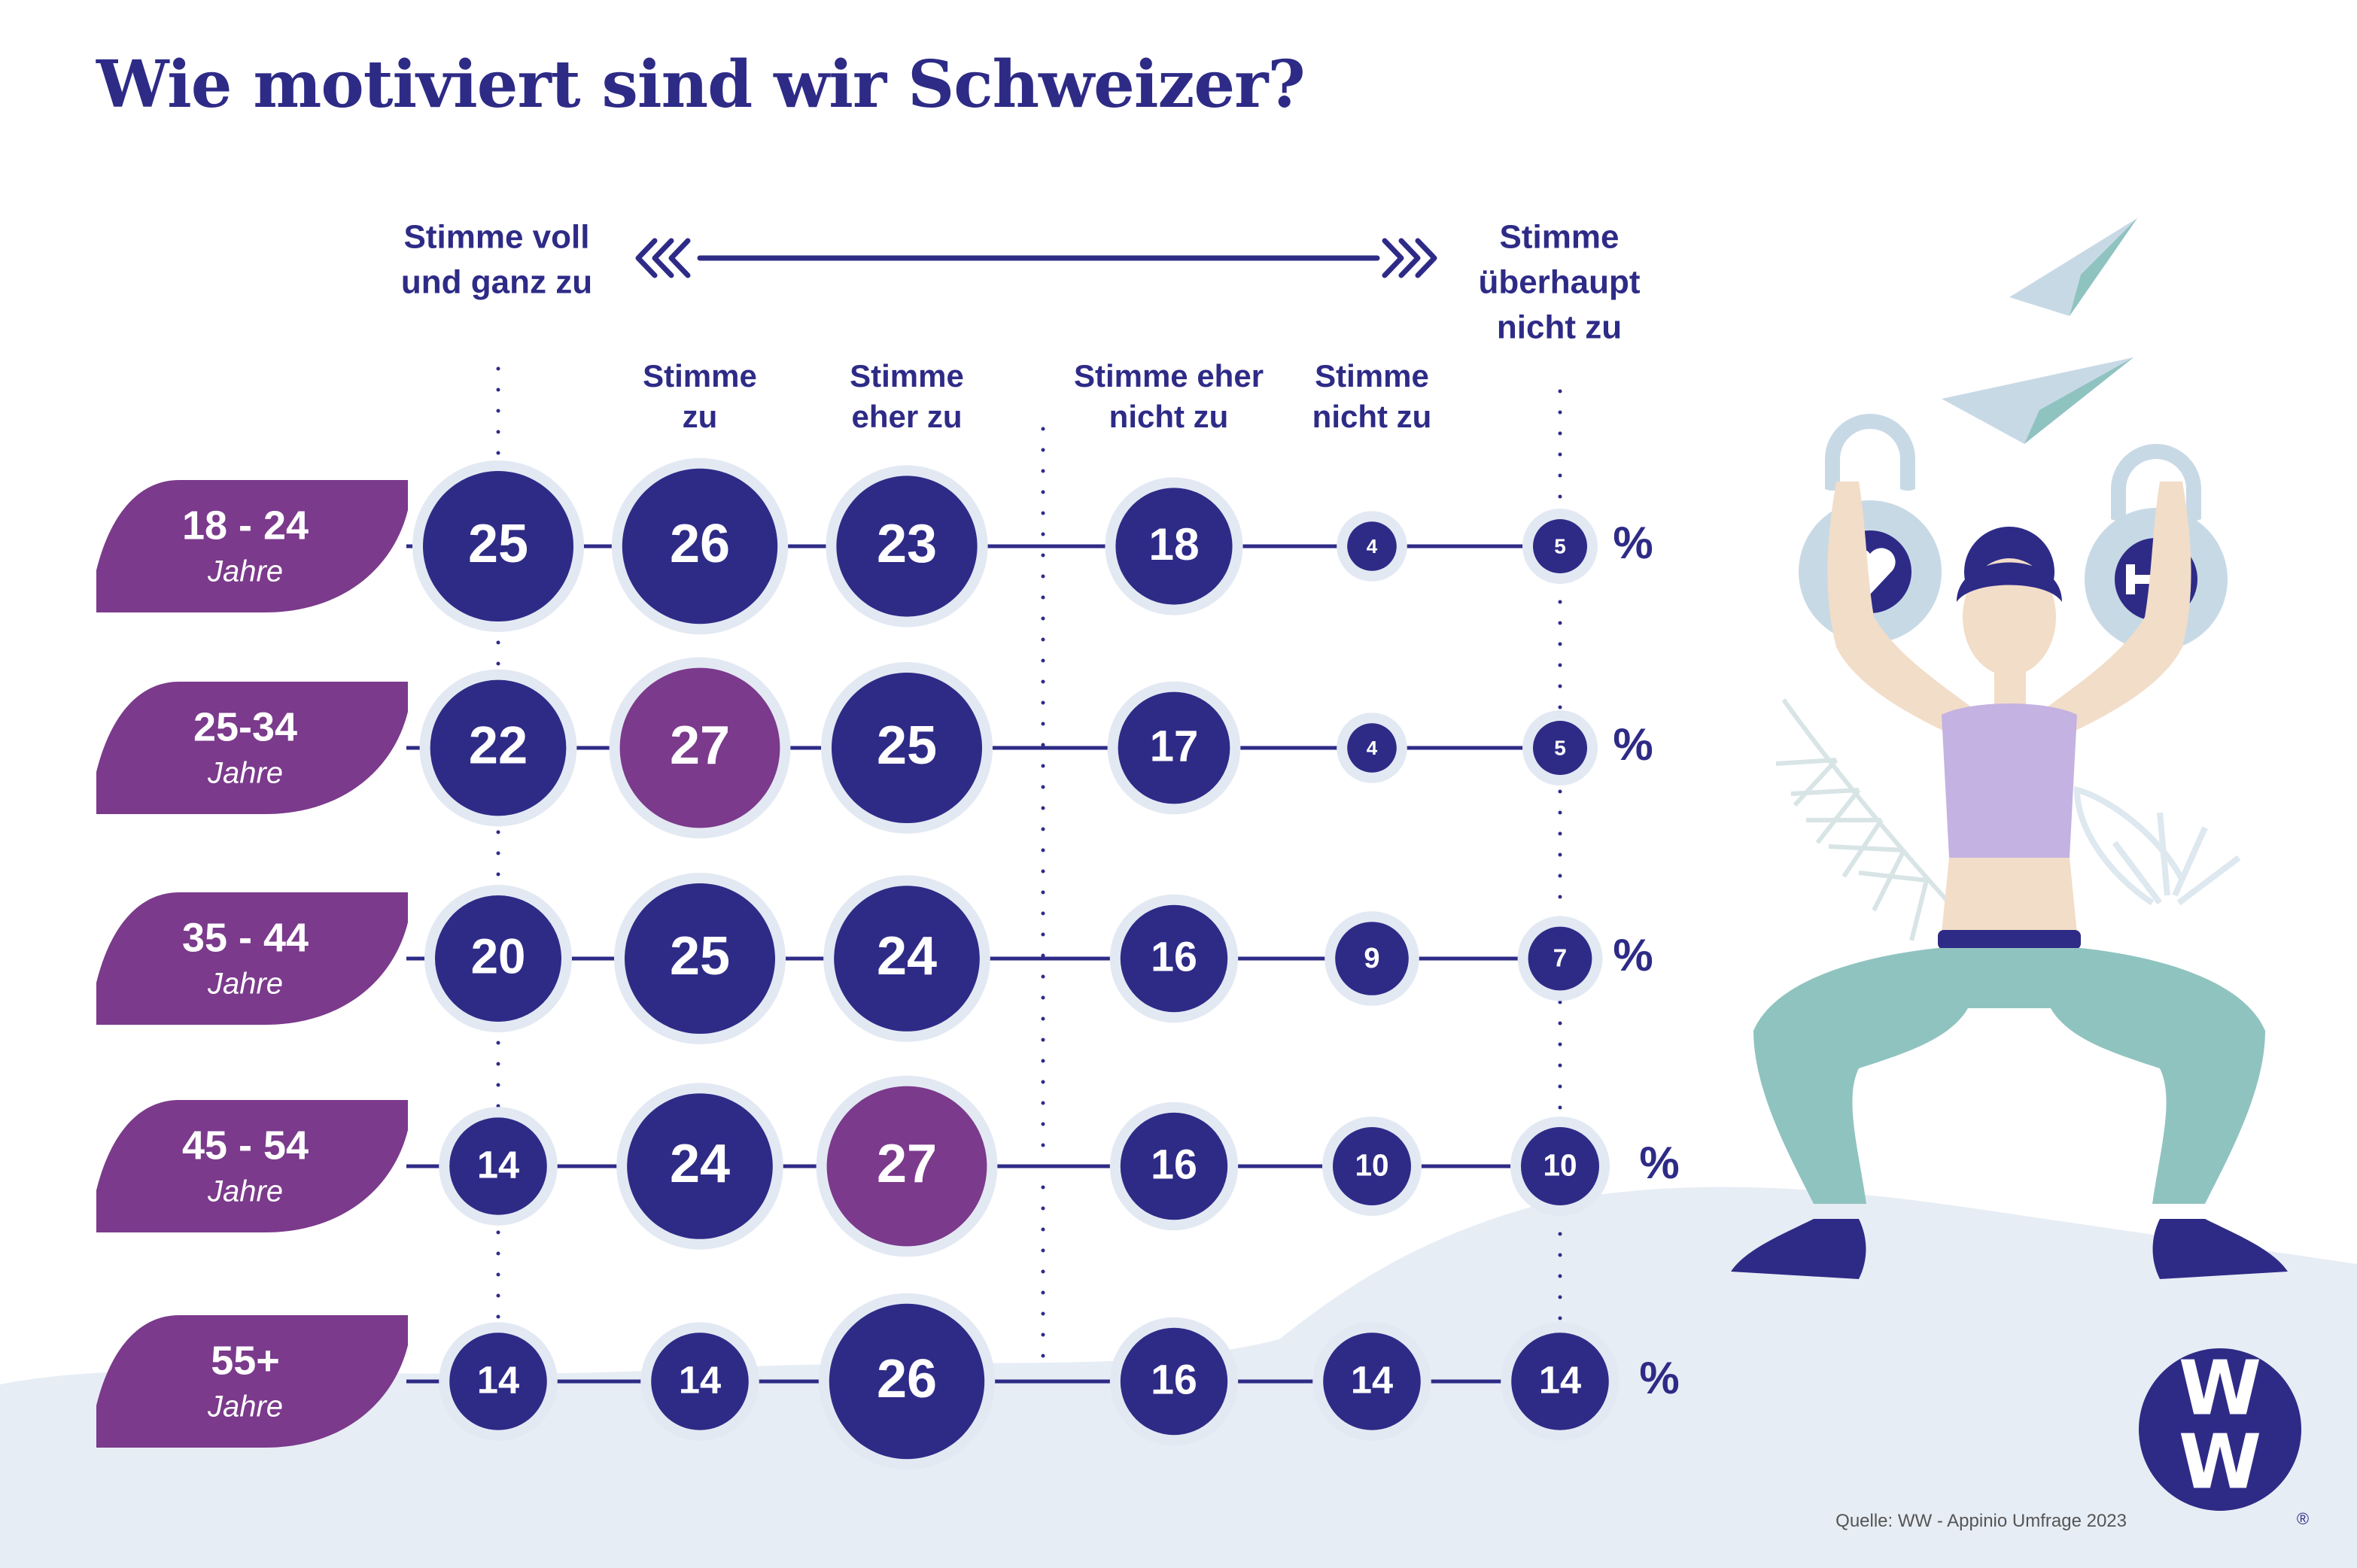 The width and height of the screenshot is (2357, 1568). I want to click on source-note: Quelle: WW - Appinio Umfrage 2023, so click(1981, 1521).